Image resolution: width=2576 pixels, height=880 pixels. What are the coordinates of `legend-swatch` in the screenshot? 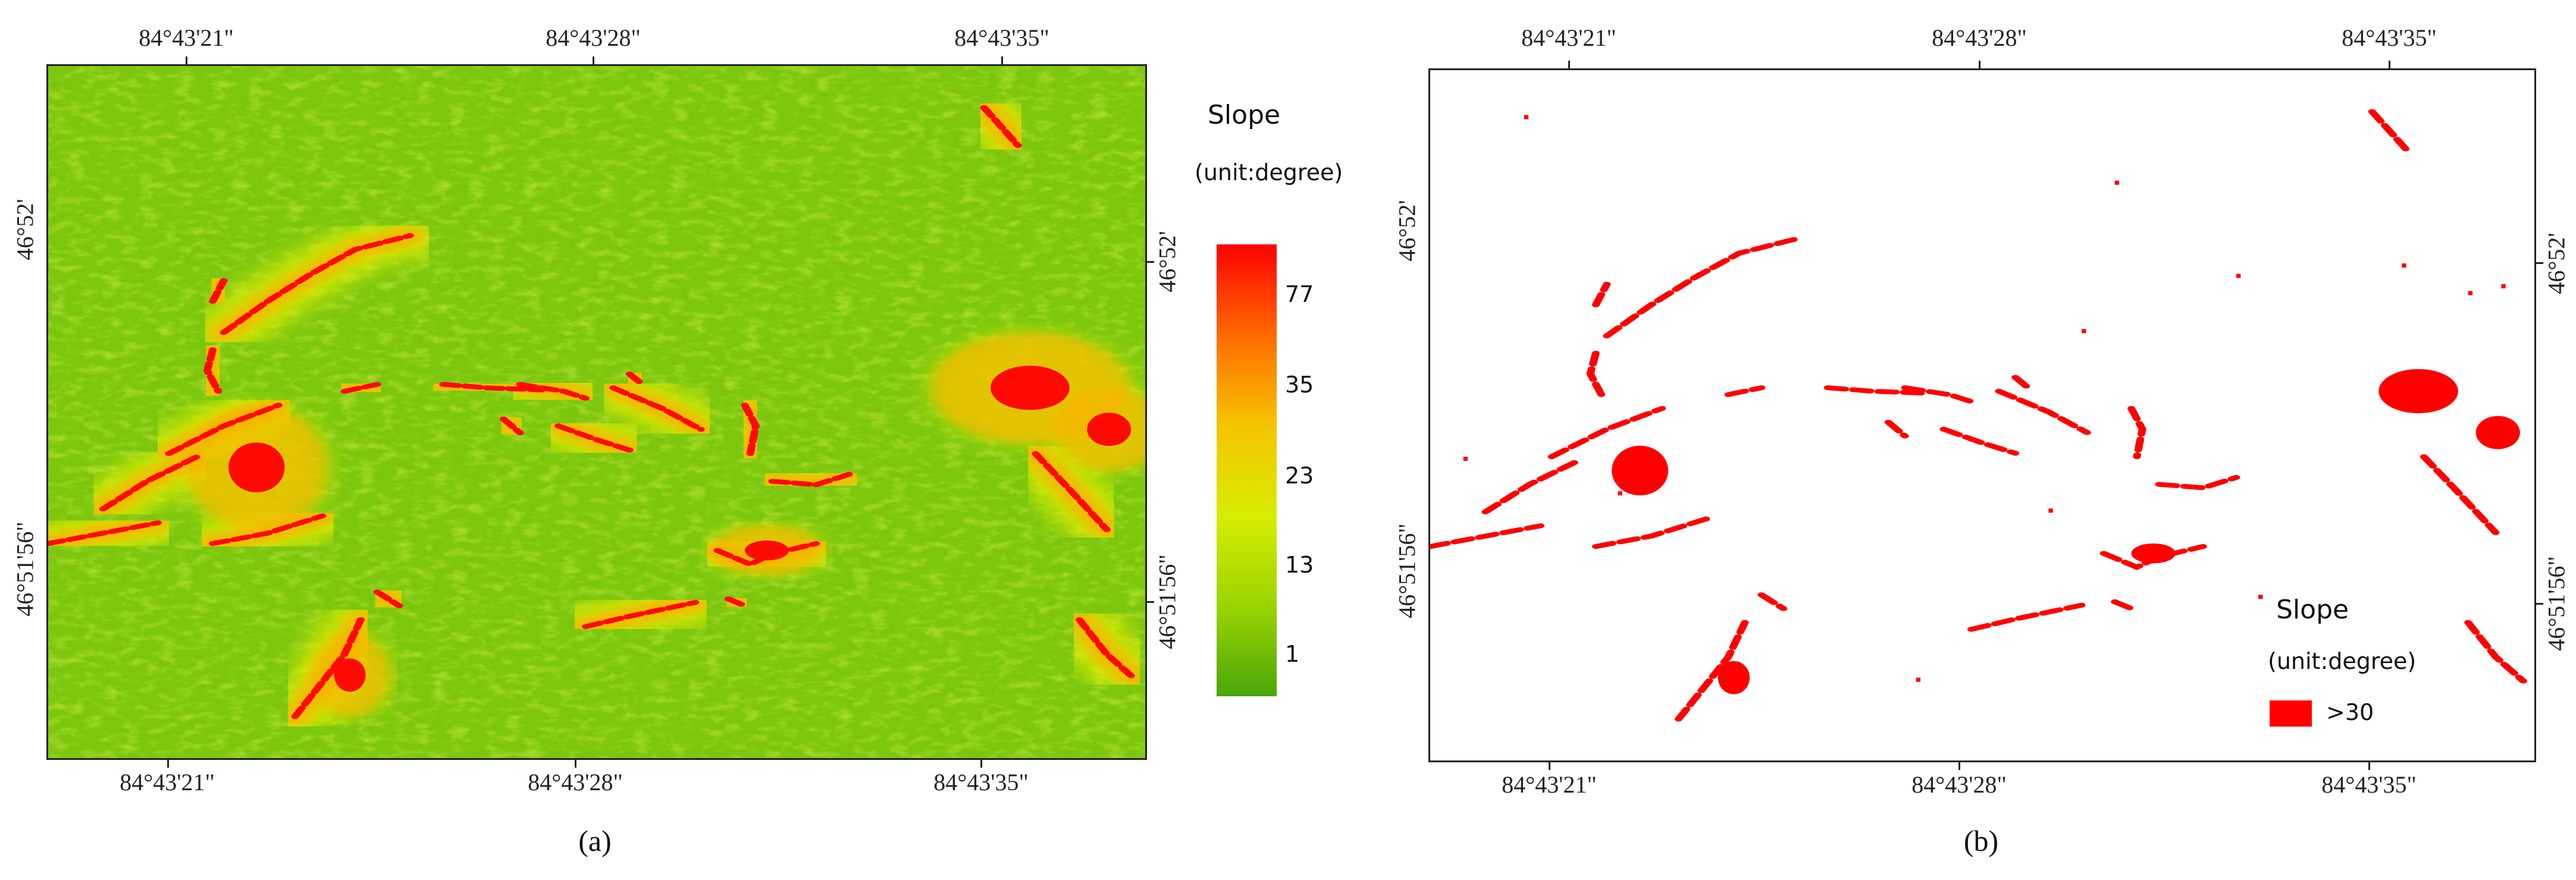 It's located at (2291, 713).